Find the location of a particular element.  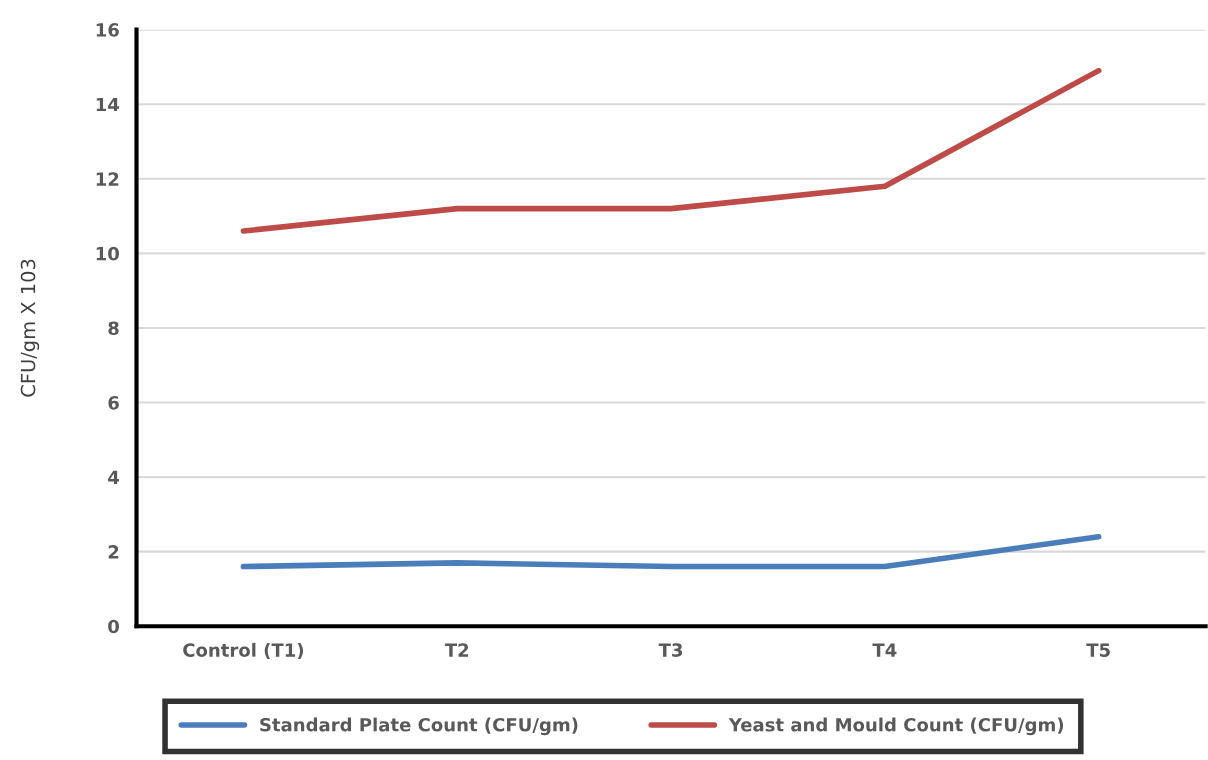

x-tick-label: T5 is located at coordinates (1098, 650).